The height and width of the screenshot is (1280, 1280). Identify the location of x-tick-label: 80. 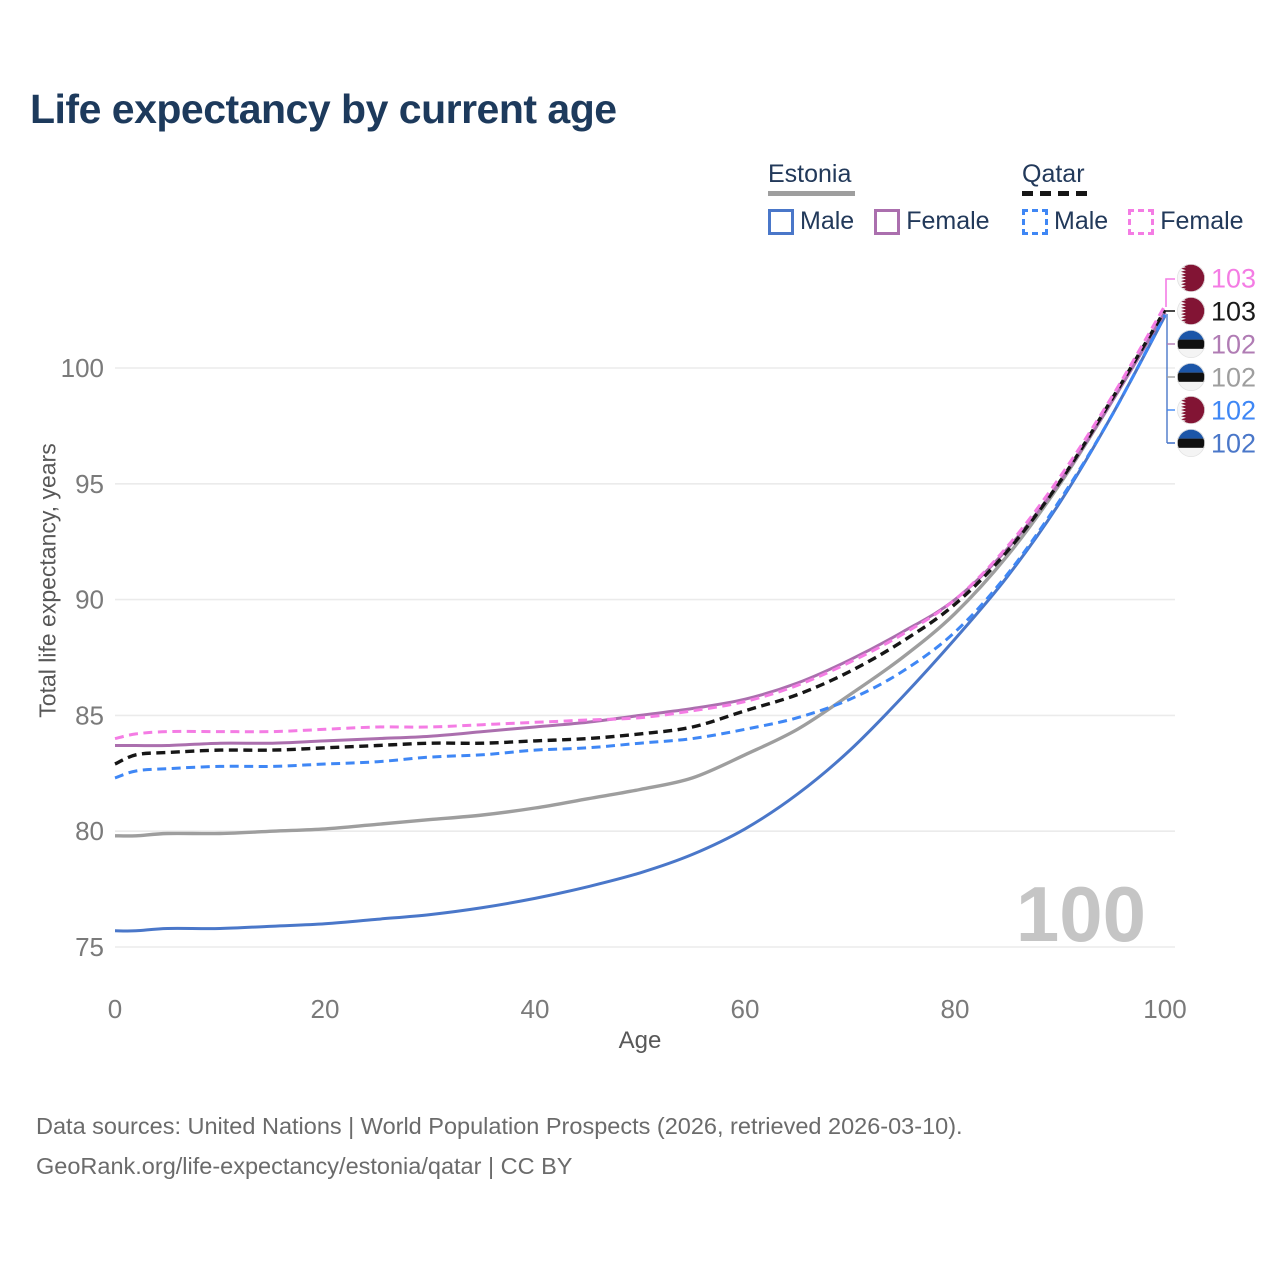
(955, 1009).